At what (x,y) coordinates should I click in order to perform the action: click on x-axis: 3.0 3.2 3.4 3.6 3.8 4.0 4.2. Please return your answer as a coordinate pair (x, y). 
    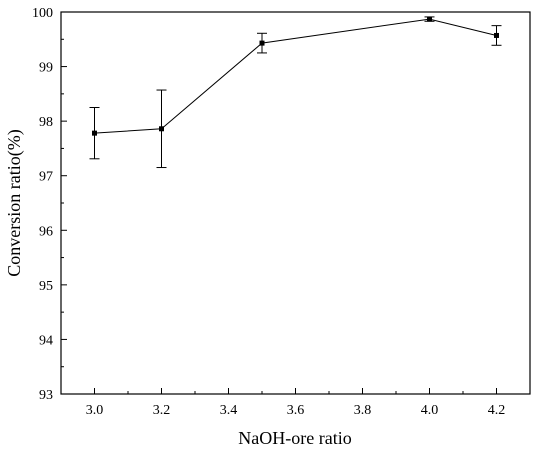
    Looking at the image, I should click on (296, 403).